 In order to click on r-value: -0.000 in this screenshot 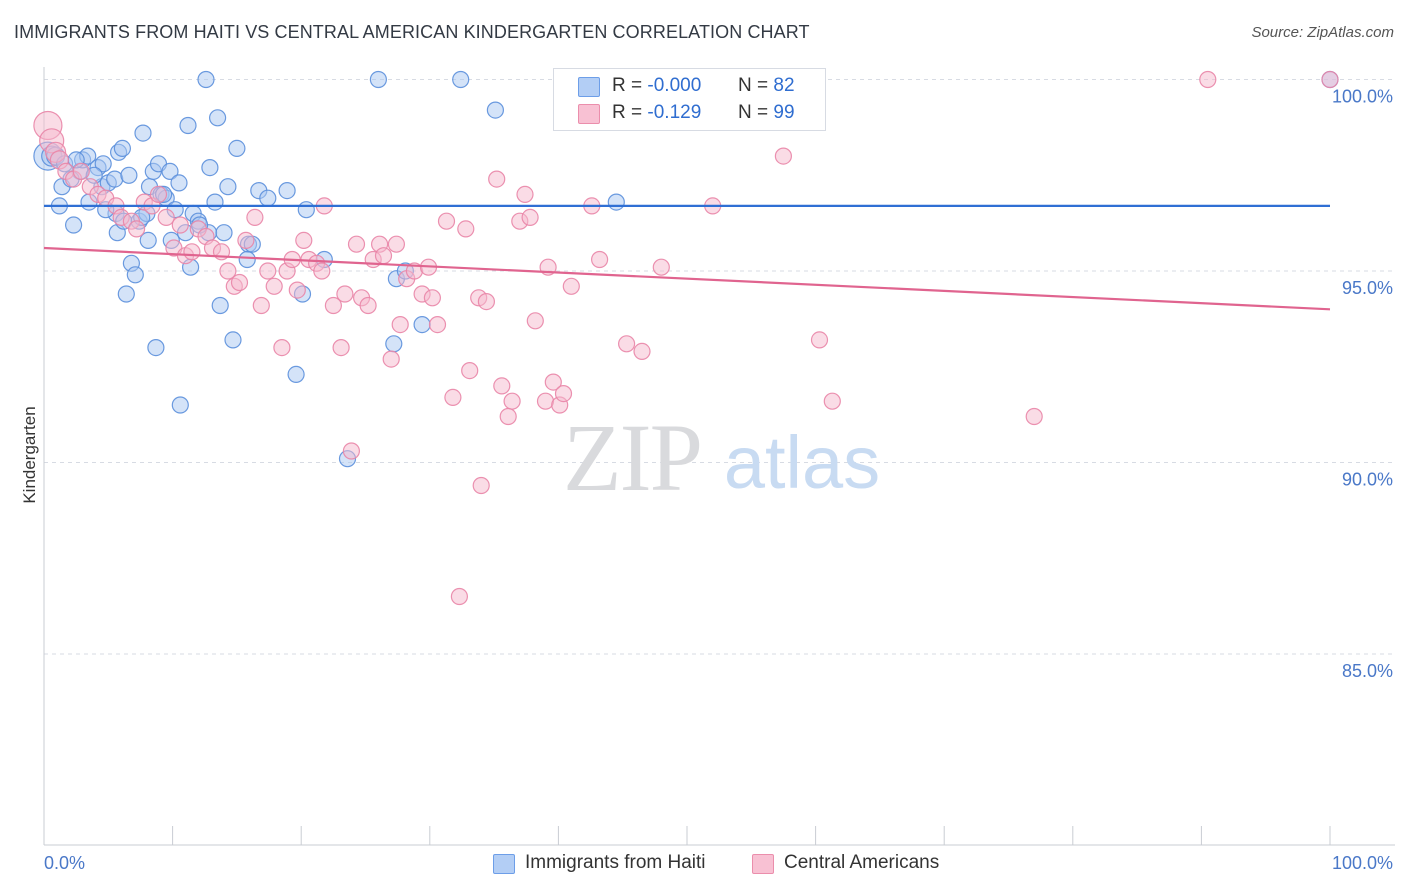, I will do `click(674, 85)`.